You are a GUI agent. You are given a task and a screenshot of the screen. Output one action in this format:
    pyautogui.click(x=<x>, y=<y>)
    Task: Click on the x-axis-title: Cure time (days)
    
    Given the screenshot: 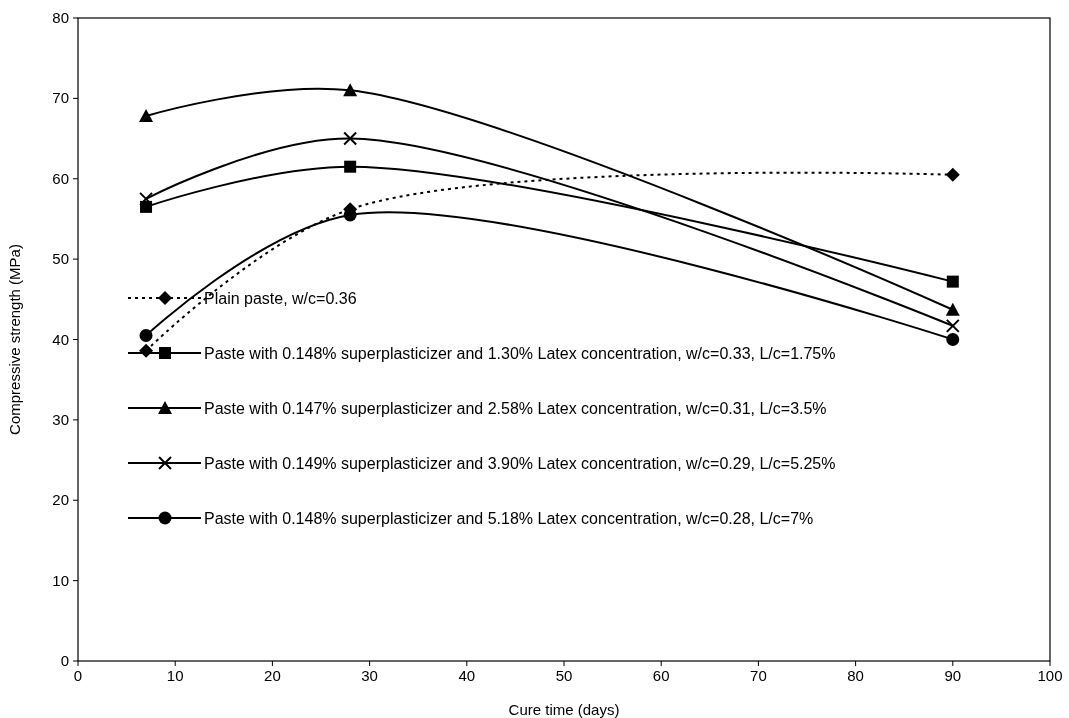 What is the action you would take?
    pyautogui.click(x=564, y=709)
    